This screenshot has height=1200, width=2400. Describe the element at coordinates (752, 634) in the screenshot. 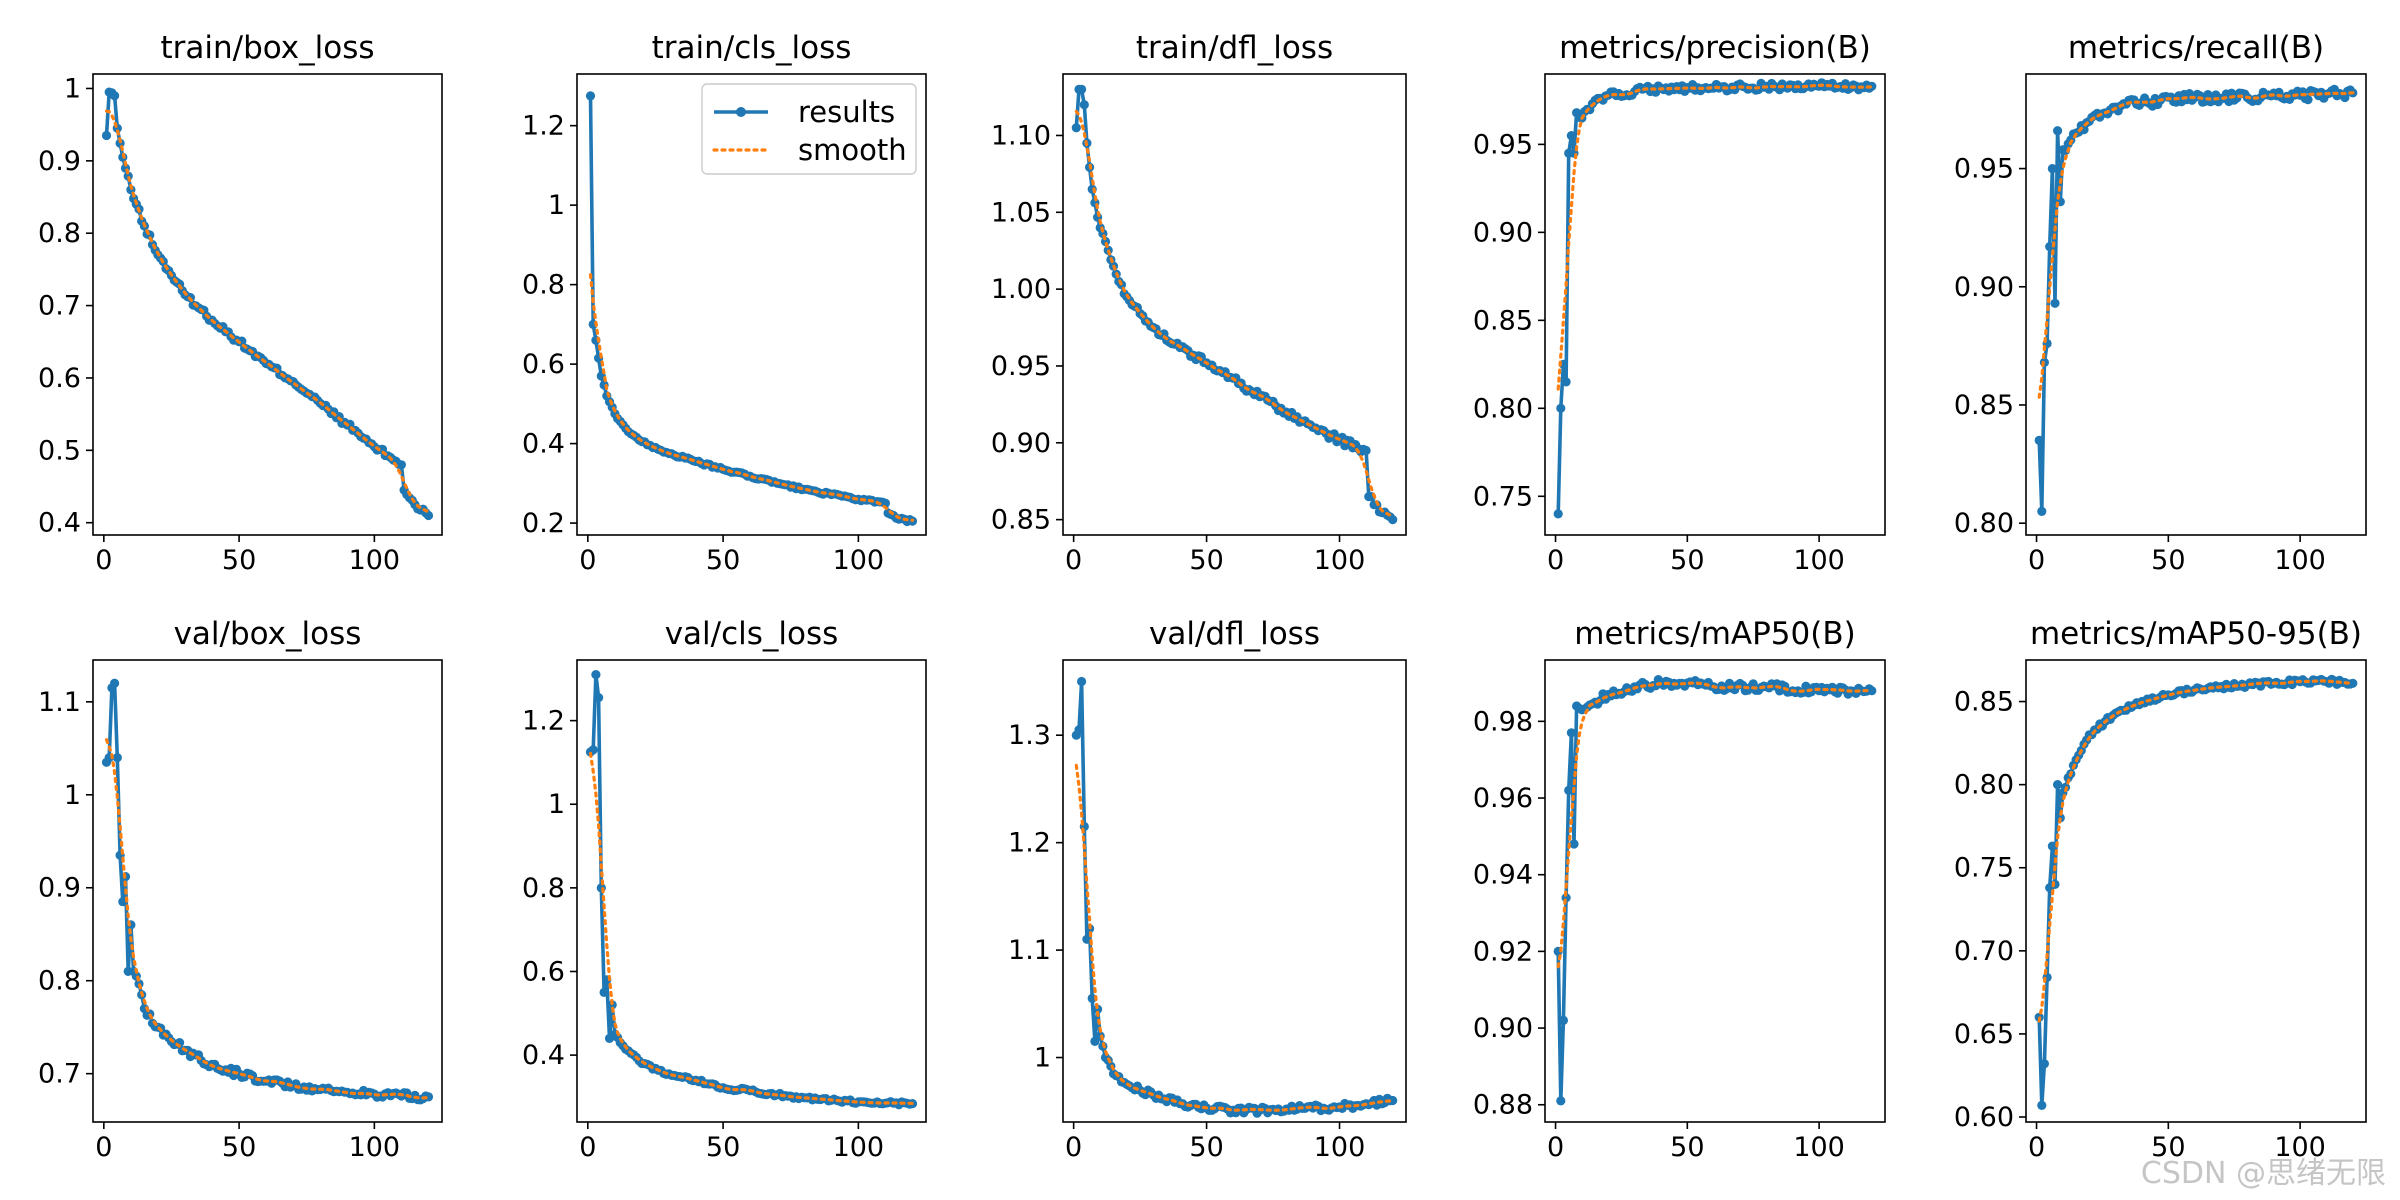

I see `subplot-title: val/cls_loss` at that location.